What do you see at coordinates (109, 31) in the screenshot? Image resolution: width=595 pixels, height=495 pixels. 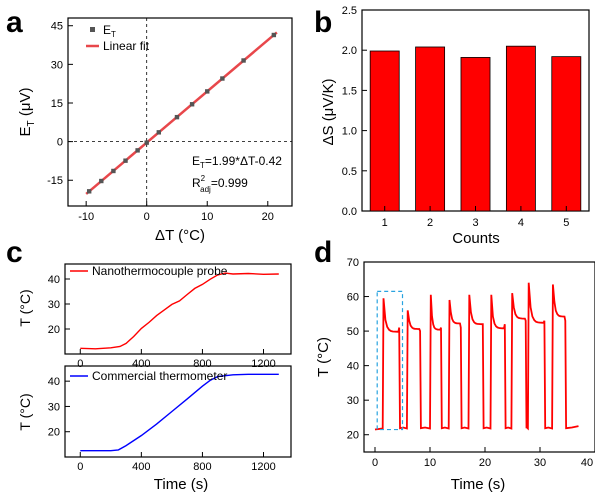 I see `legend-label-et: ET` at bounding box center [109, 31].